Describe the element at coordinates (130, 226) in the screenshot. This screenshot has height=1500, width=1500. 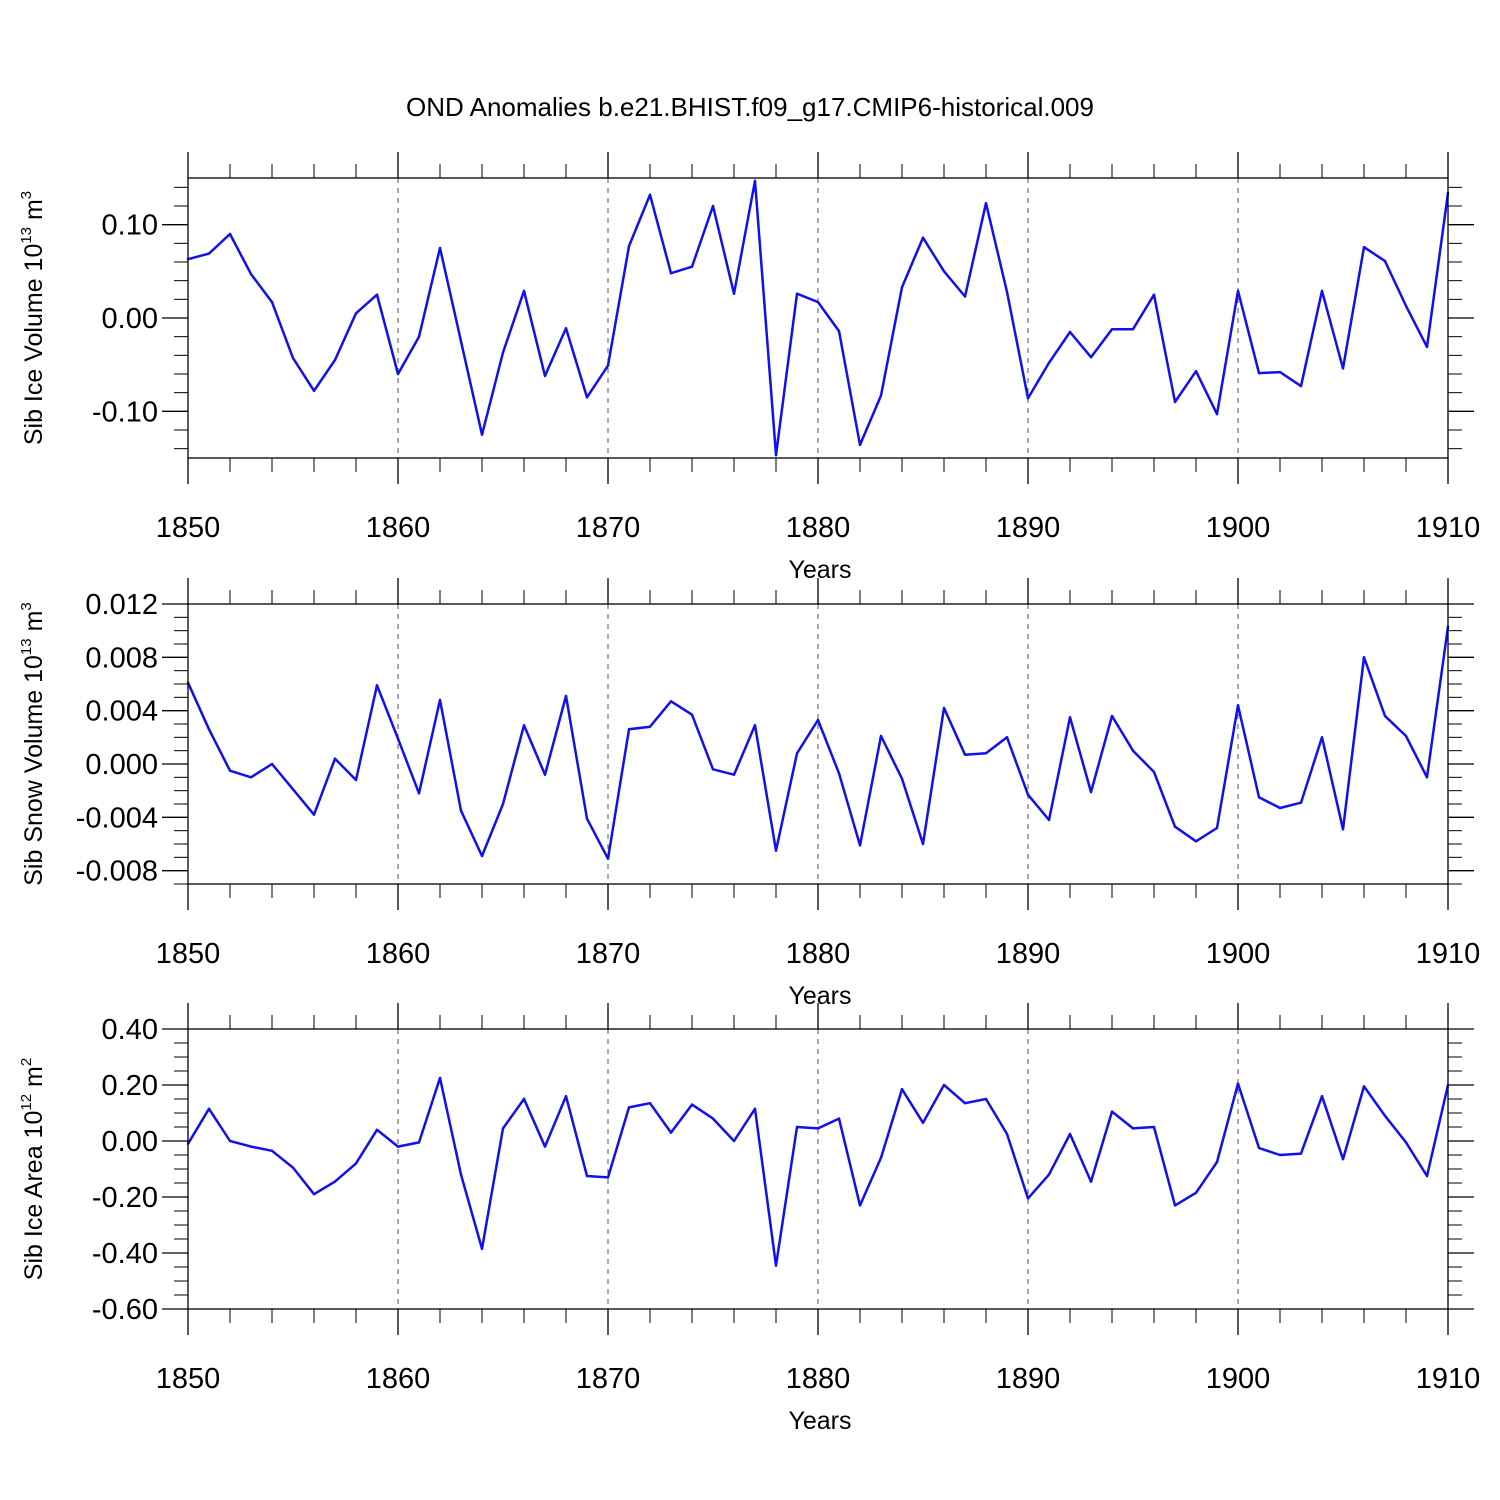
I see `y-tick-label: 0.10` at that location.